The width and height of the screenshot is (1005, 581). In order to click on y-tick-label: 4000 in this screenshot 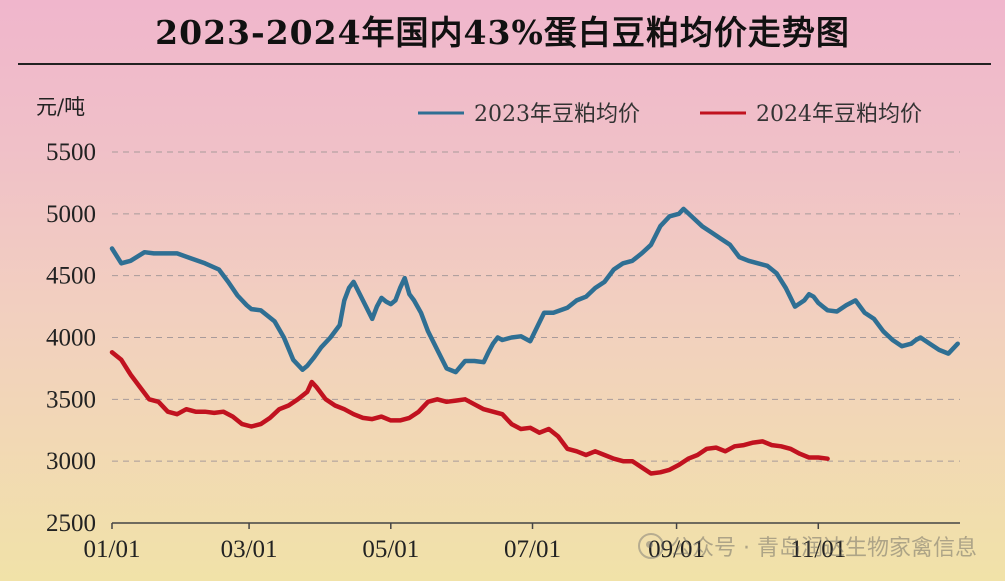, I will do `click(71, 338)`.